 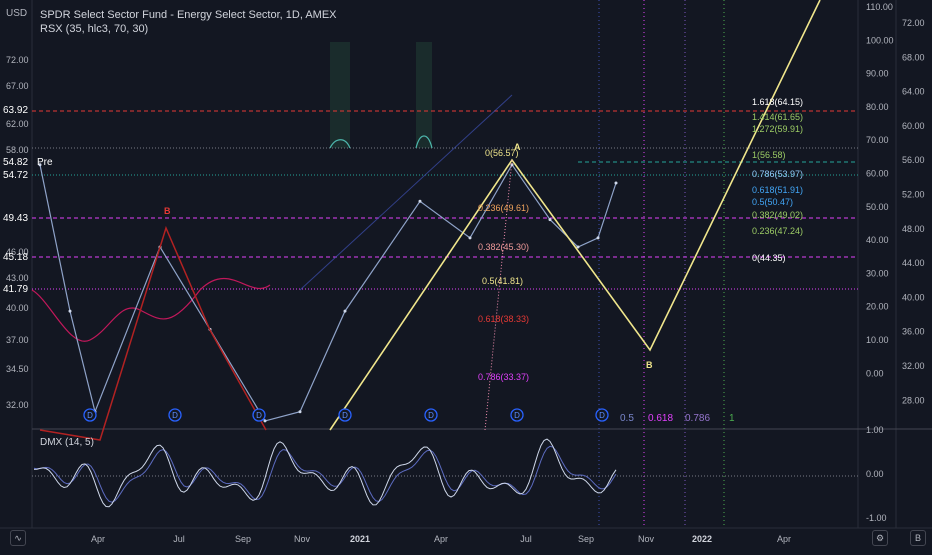 I want to click on wave-label-b-red: B, so click(x=167, y=211).